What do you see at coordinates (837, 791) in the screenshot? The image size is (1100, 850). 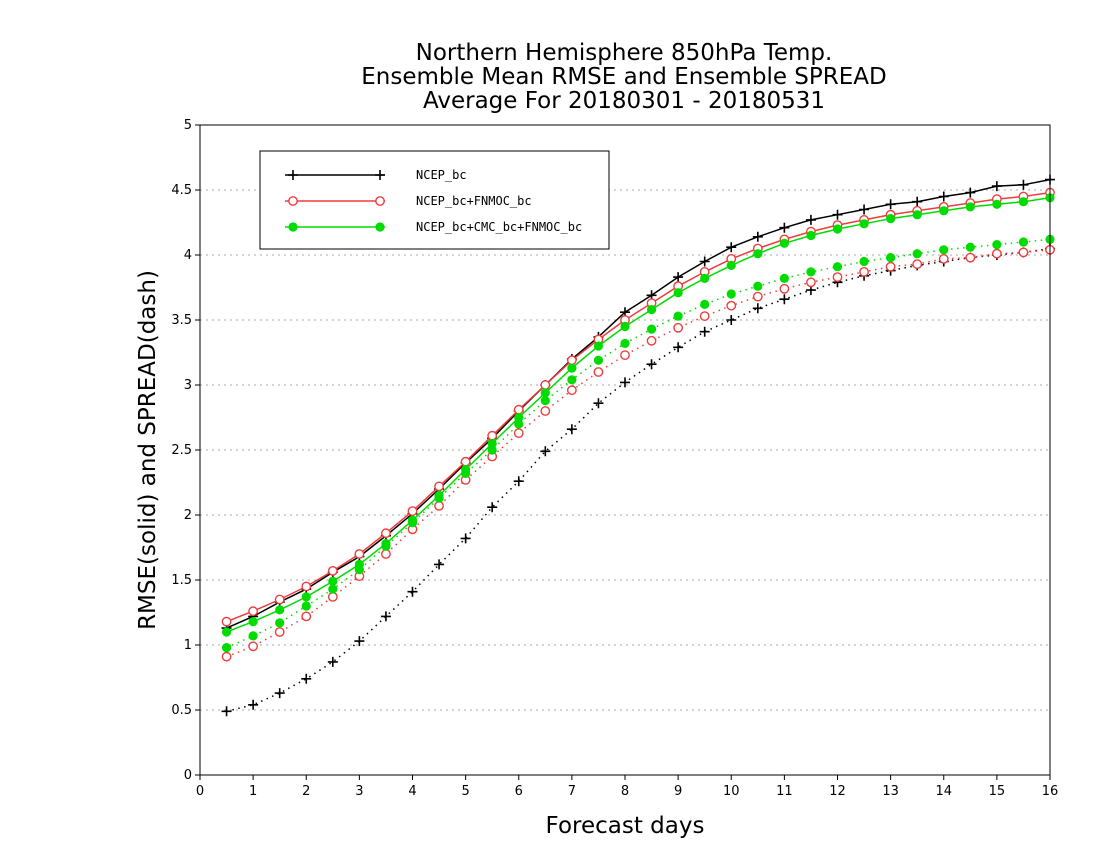 I see `x-tick-label: 12` at bounding box center [837, 791].